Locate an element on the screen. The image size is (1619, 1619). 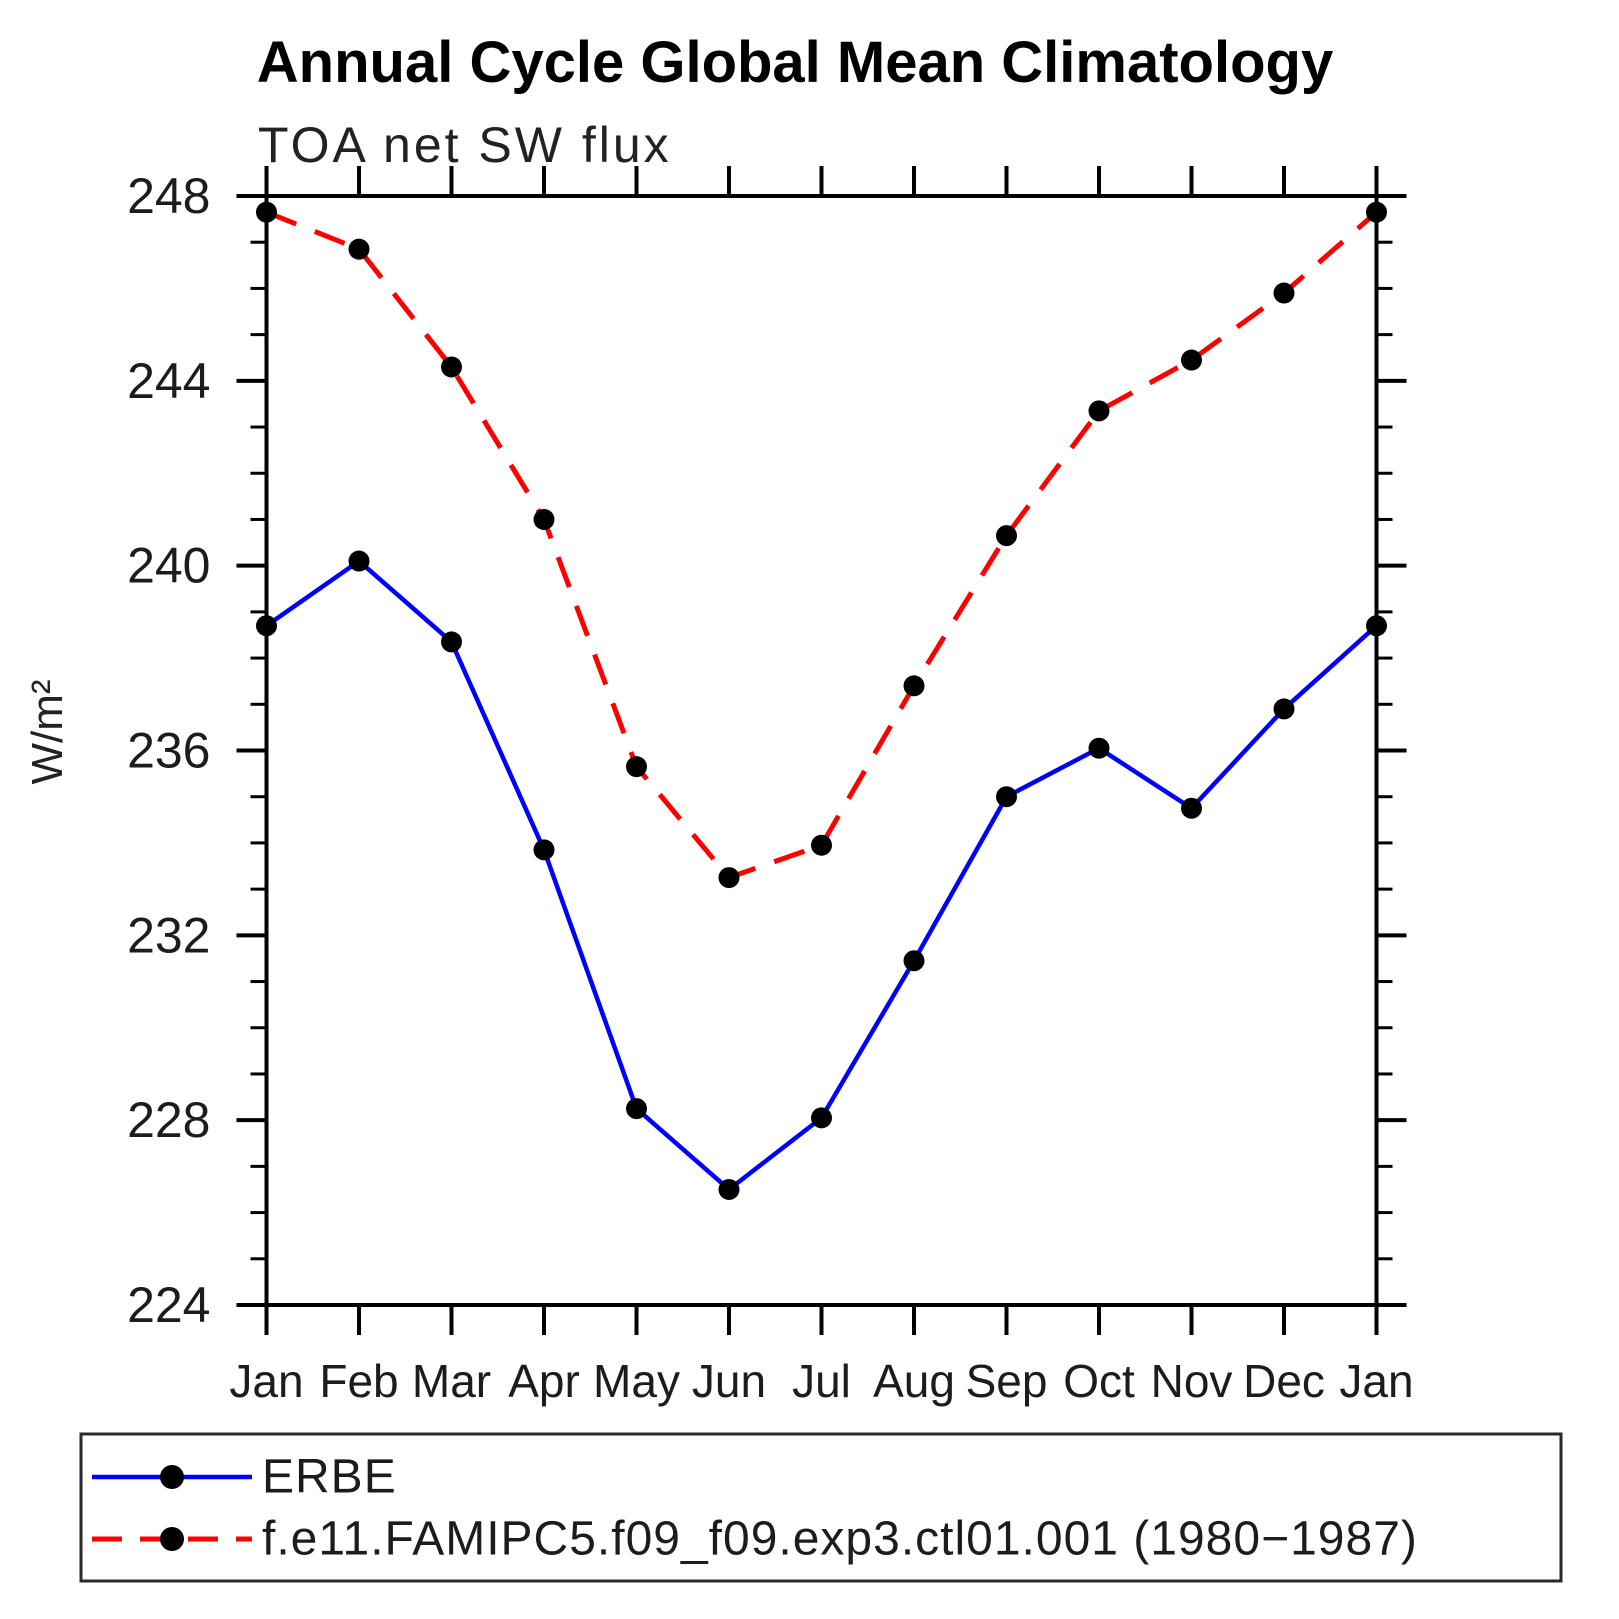
x-tick-label: Oct is located at coordinates (1099, 1381).